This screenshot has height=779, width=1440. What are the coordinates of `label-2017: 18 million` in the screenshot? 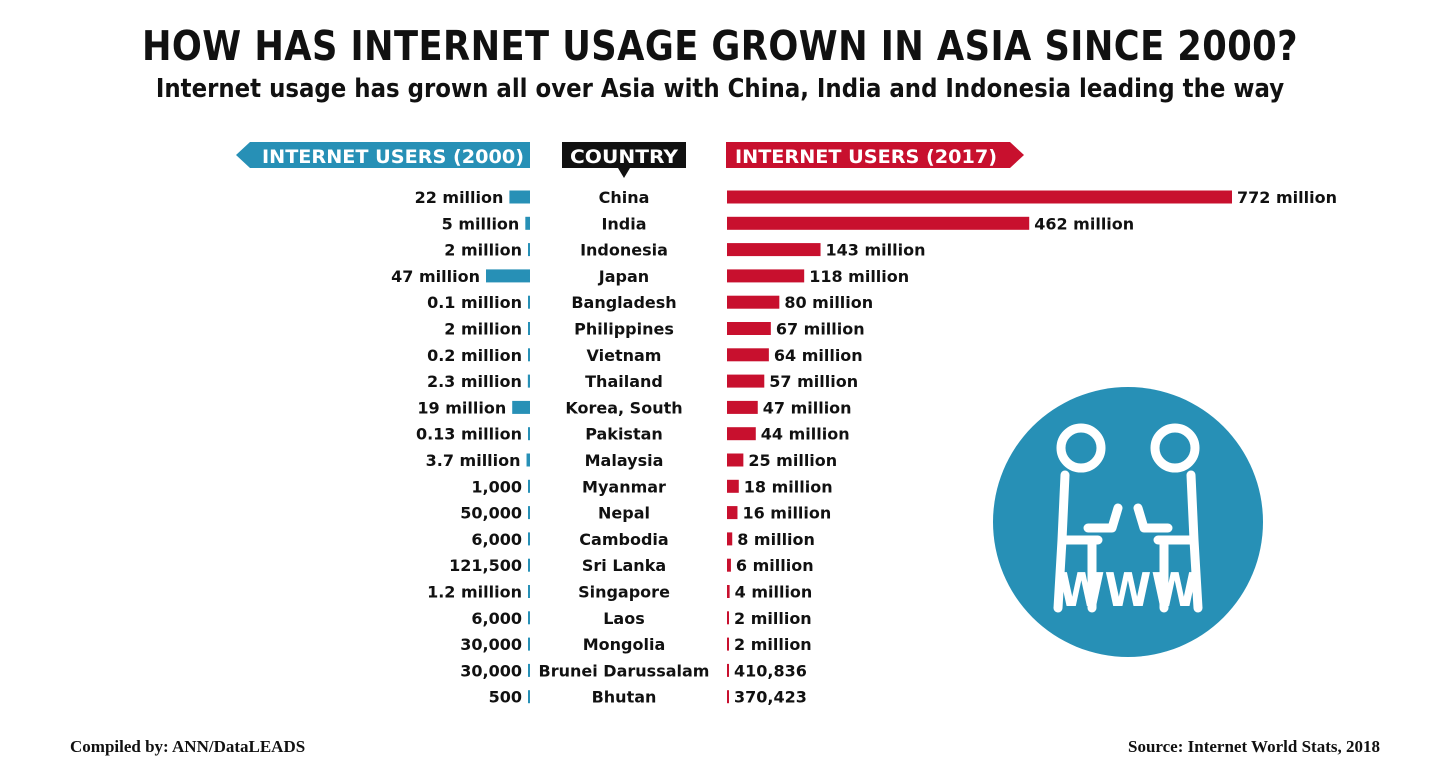 It's located at (788, 486).